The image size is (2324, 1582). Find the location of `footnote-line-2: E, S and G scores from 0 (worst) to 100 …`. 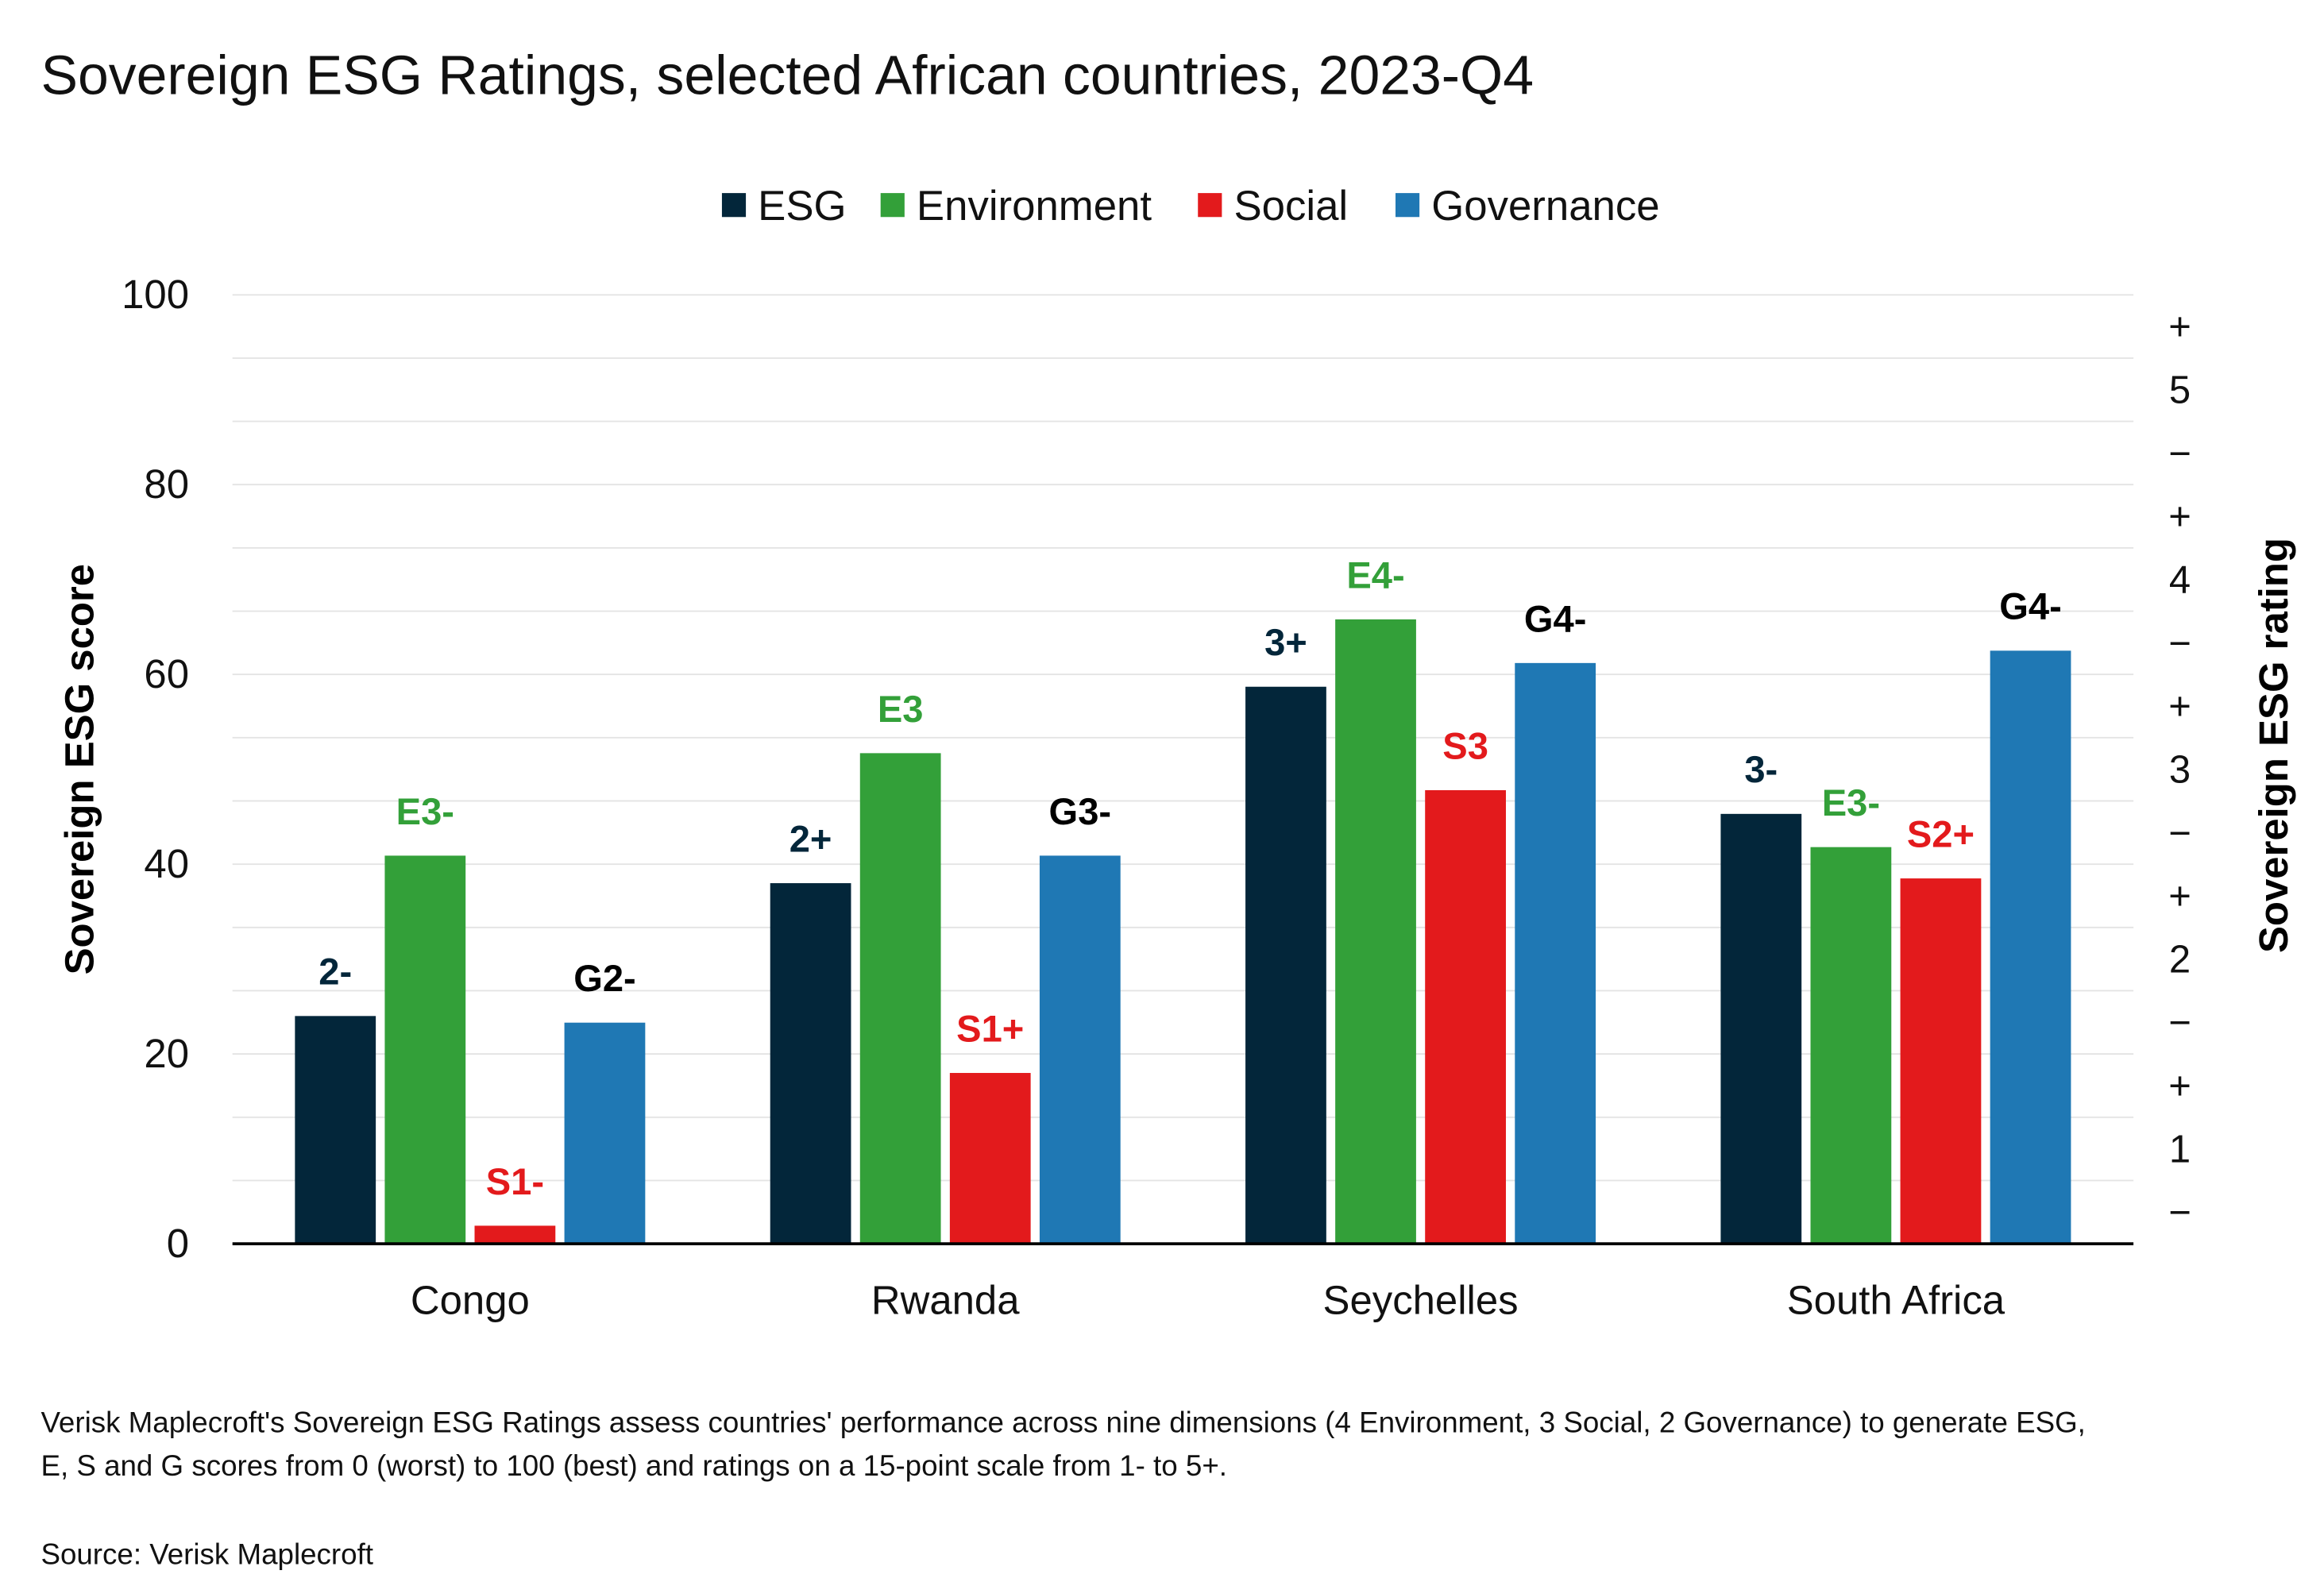

footnote-line-2: E, S and G scores from 0 (worst) to 100 … is located at coordinates (634, 1465).